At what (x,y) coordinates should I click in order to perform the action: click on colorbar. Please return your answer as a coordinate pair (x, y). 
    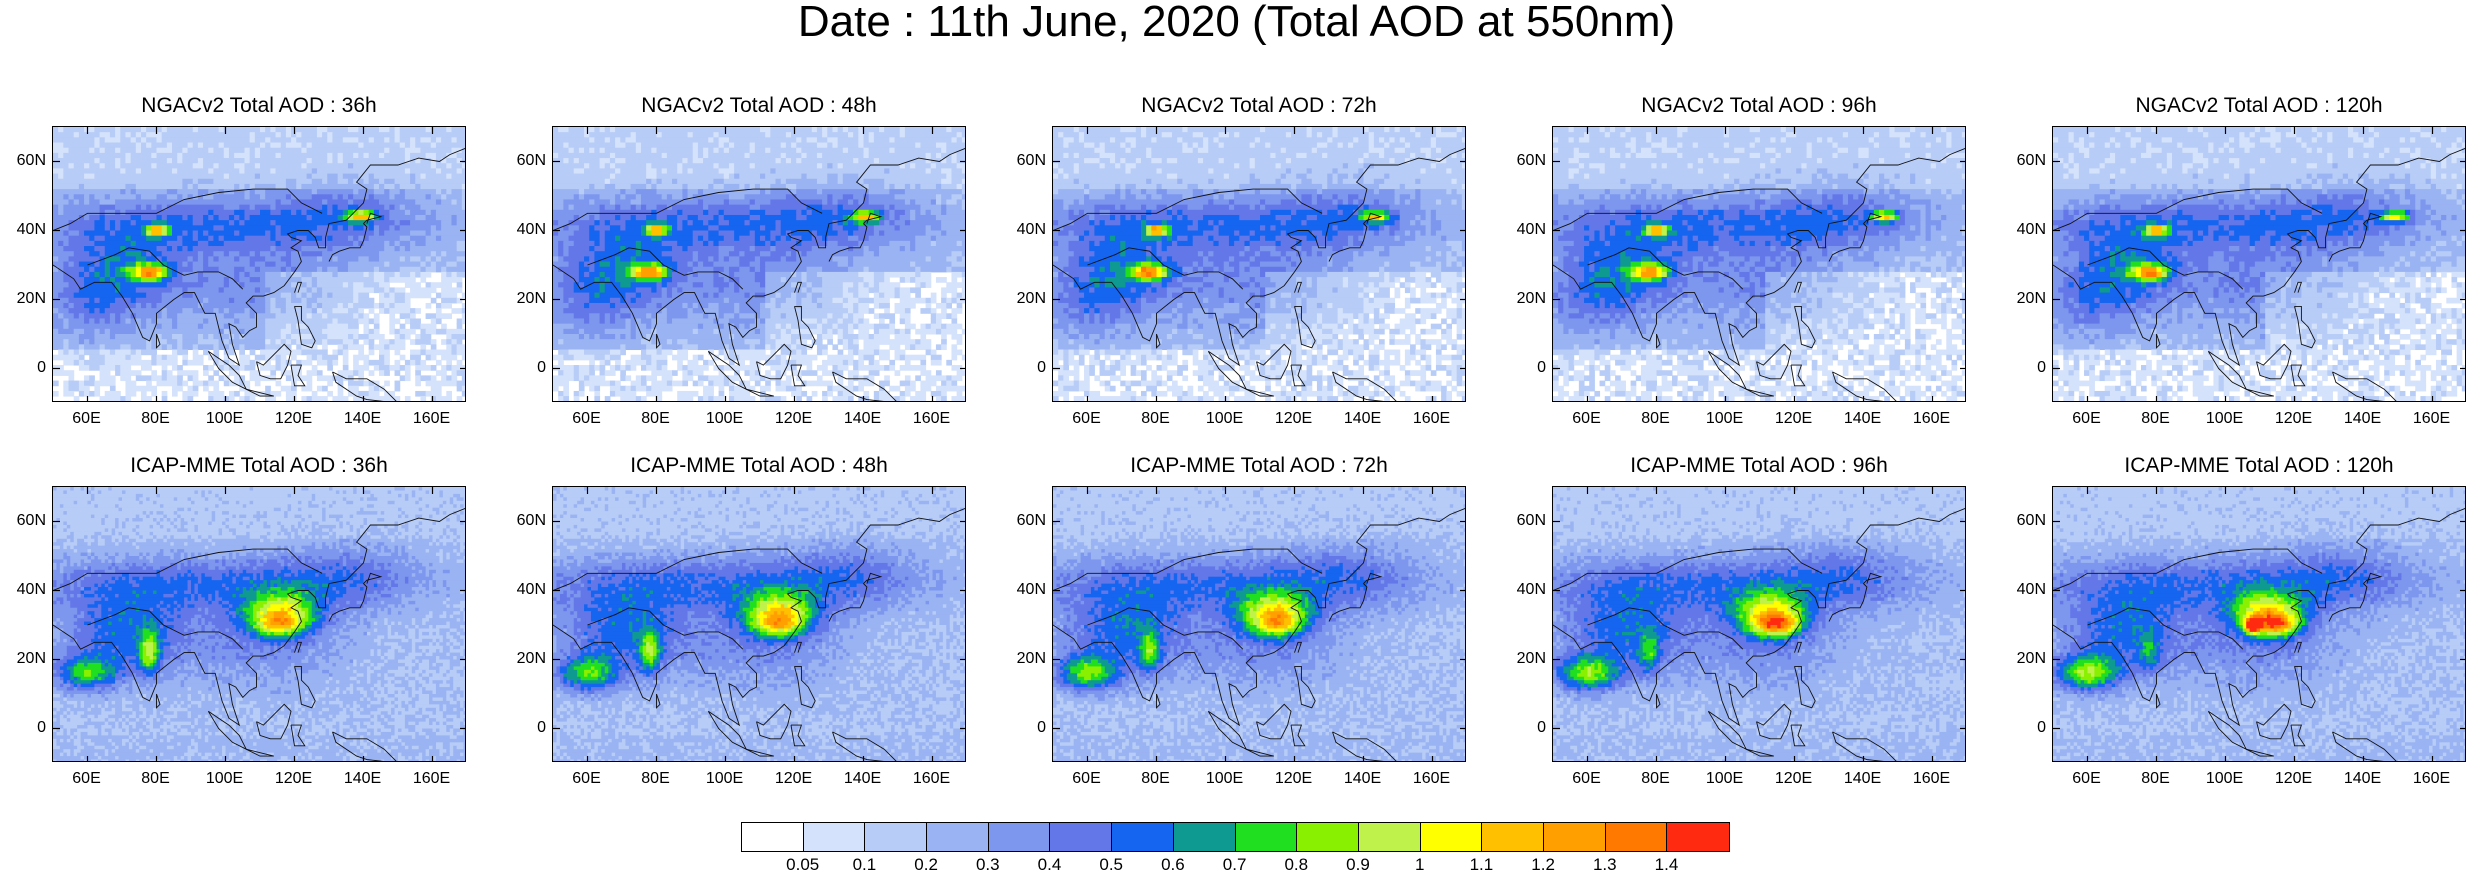
    Looking at the image, I should click on (1235, 837).